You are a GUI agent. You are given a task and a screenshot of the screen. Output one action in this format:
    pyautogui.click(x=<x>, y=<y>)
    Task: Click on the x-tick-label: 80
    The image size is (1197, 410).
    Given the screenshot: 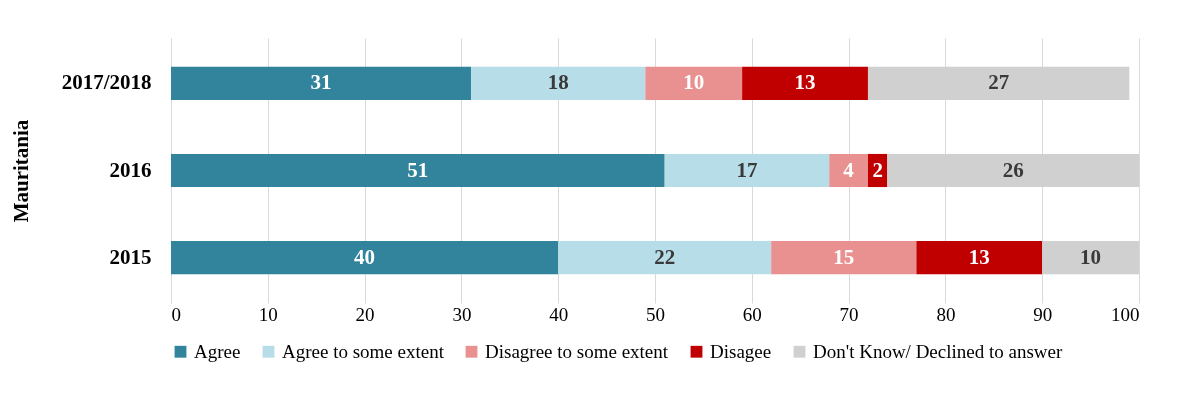 What is the action you would take?
    pyautogui.click(x=946, y=314)
    